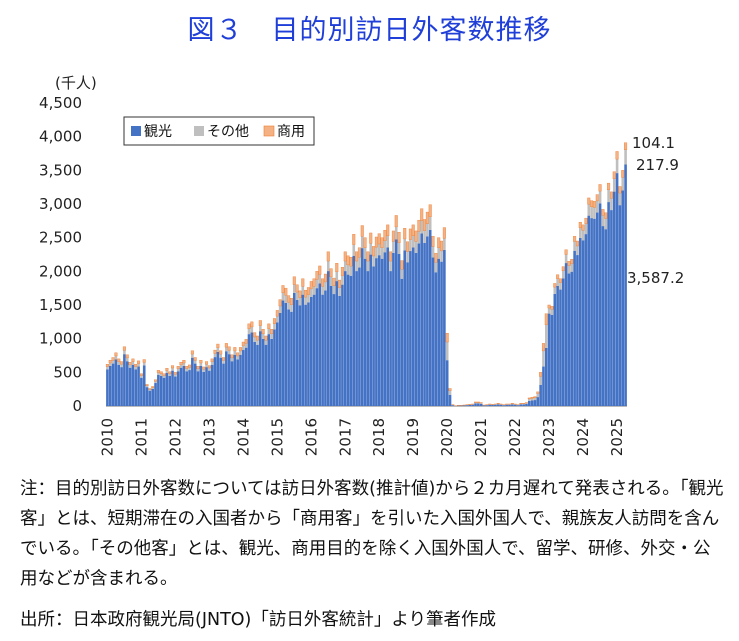 The image size is (739, 641). What do you see at coordinates (481, 437) in the screenshot?
I see `x-year-label: 2021` at bounding box center [481, 437].